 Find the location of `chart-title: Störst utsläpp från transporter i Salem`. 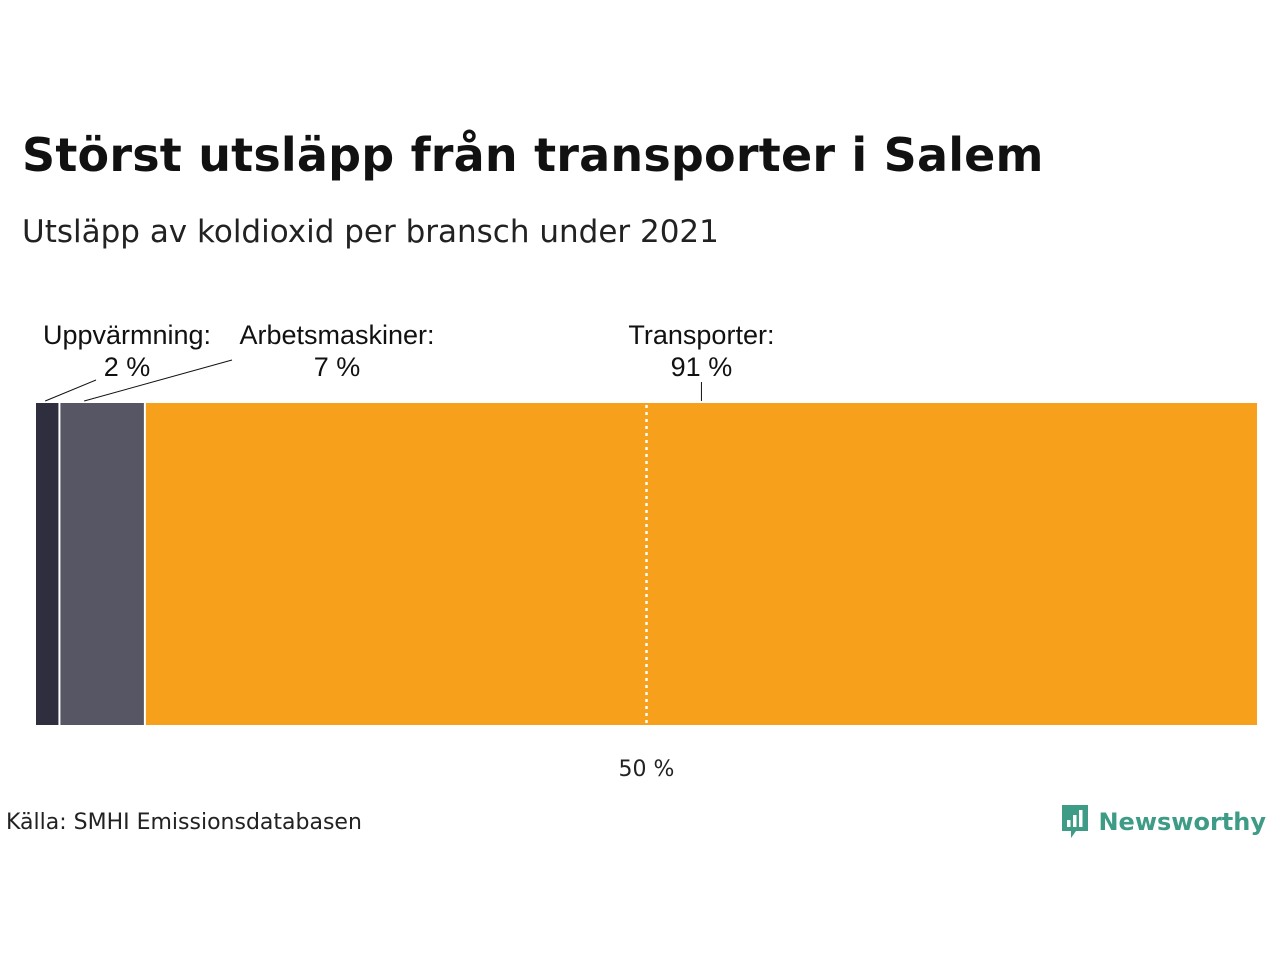

chart-title: Störst utsläpp från transporter i Salem is located at coordinates (533, 155).